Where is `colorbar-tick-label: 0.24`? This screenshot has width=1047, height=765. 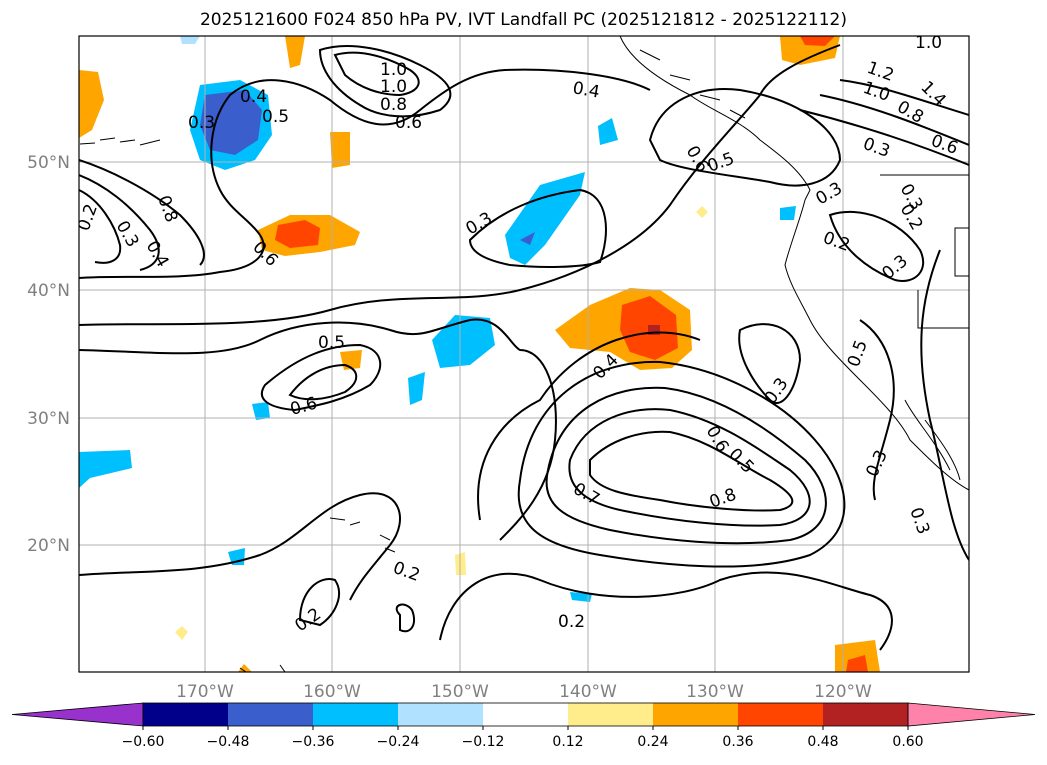
colorbar-tick-label: 0.24 is located at coordinates (652, 742).